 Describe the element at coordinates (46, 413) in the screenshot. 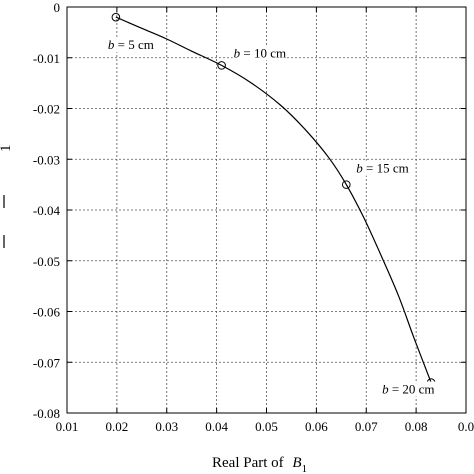

I see `y-tick-label: -0.08` at that location.